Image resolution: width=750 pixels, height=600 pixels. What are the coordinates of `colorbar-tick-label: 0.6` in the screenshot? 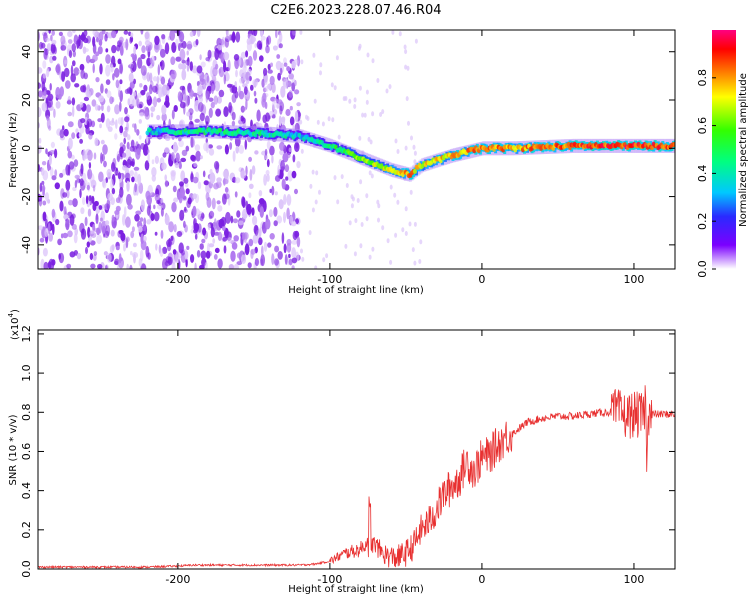 It's located at (702, 126).